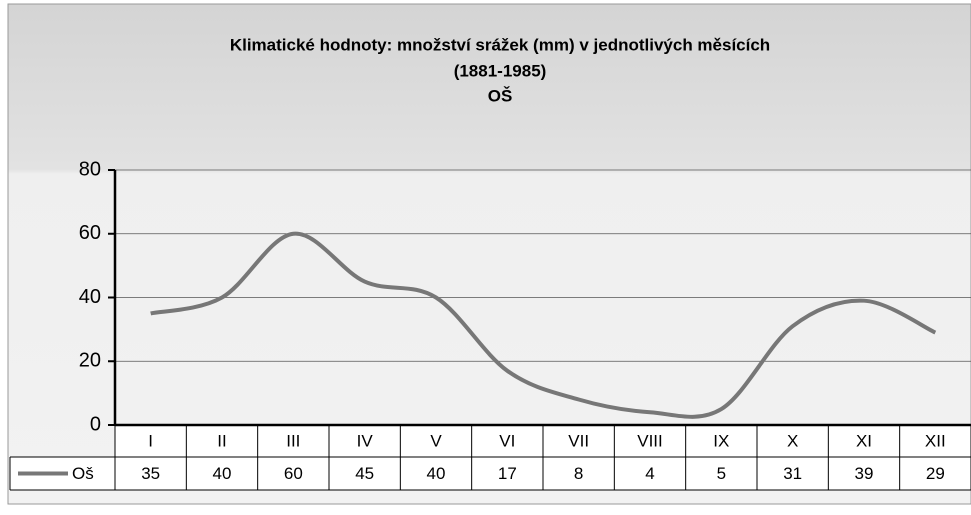 The image size is (971, 515). Describe the element at coordinates (293, 440) in the screenshot. I see `x-tick-label: III` at that location.